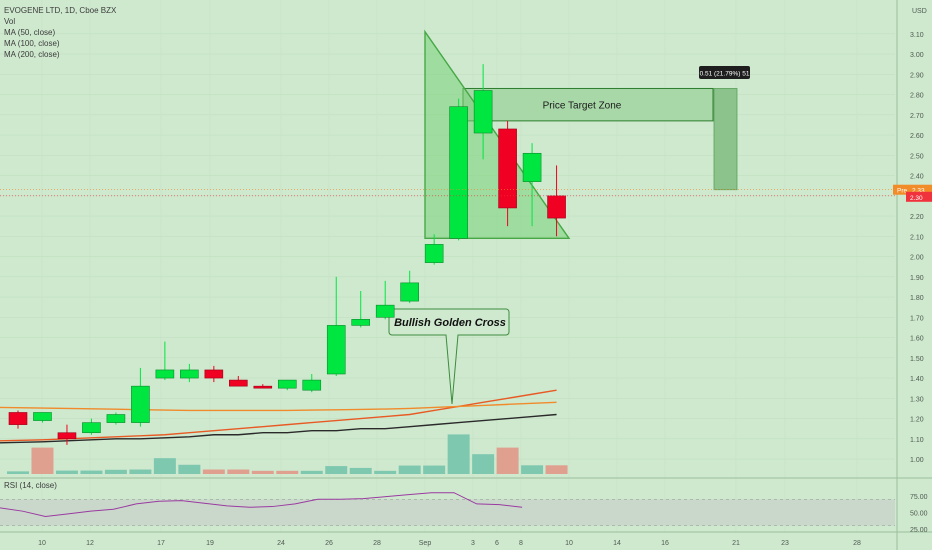 The height and width of the screenshot is (550, 932). I want to click on rsi-title: RSI (14, close), so click(30, 485).